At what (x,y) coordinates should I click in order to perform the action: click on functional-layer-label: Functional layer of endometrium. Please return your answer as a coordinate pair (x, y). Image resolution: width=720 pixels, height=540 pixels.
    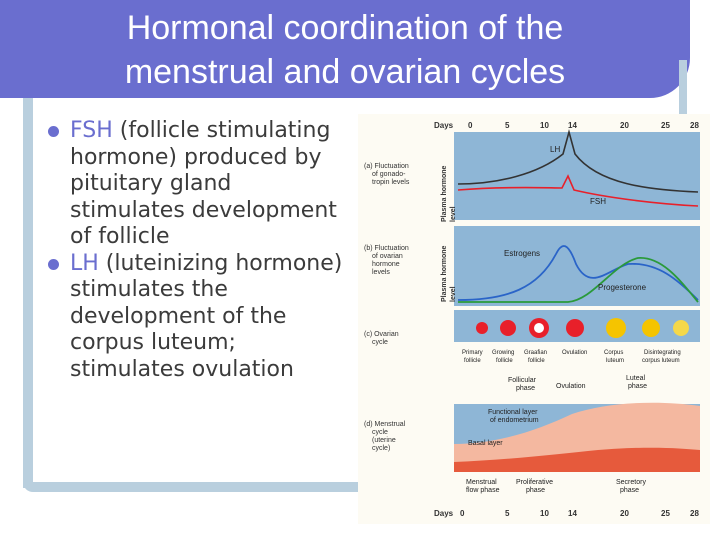
    Looking at the image, I should click on (513, 416).